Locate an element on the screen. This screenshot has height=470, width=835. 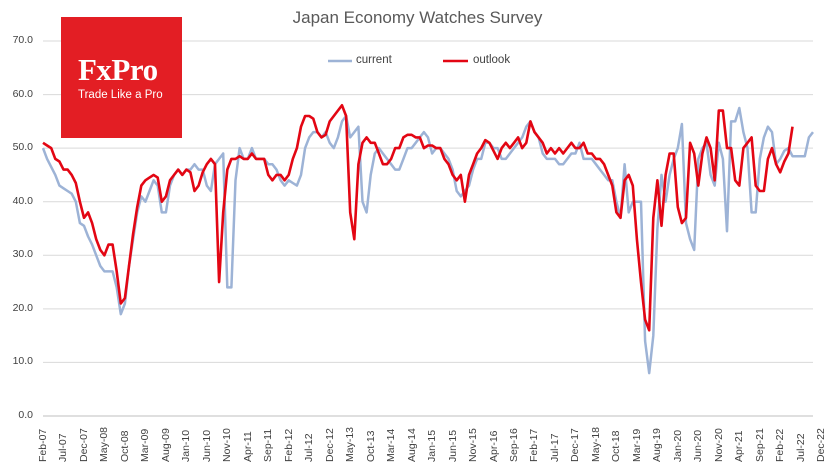
x-tick-label: May-18 is located at coordinates (595, 444).